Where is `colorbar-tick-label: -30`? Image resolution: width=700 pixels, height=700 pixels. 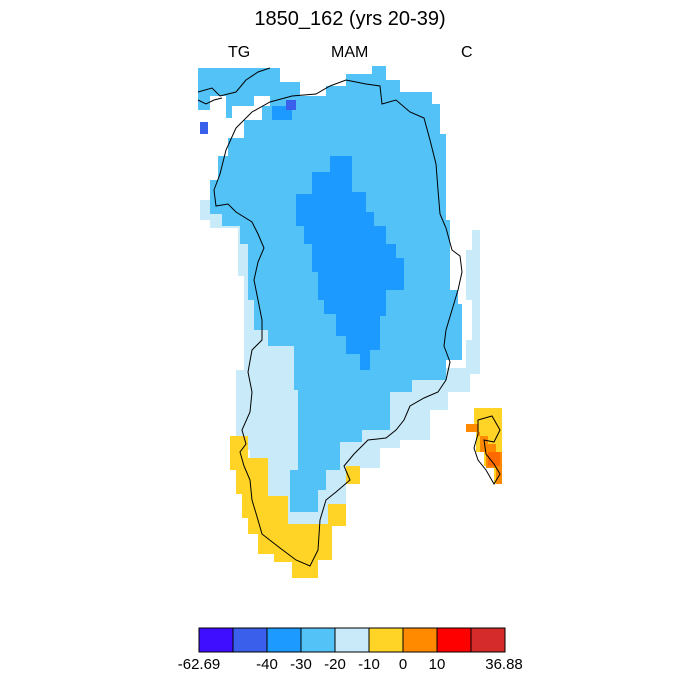 colorbar-tick-label: -30 is located at coordinates (301, 664).